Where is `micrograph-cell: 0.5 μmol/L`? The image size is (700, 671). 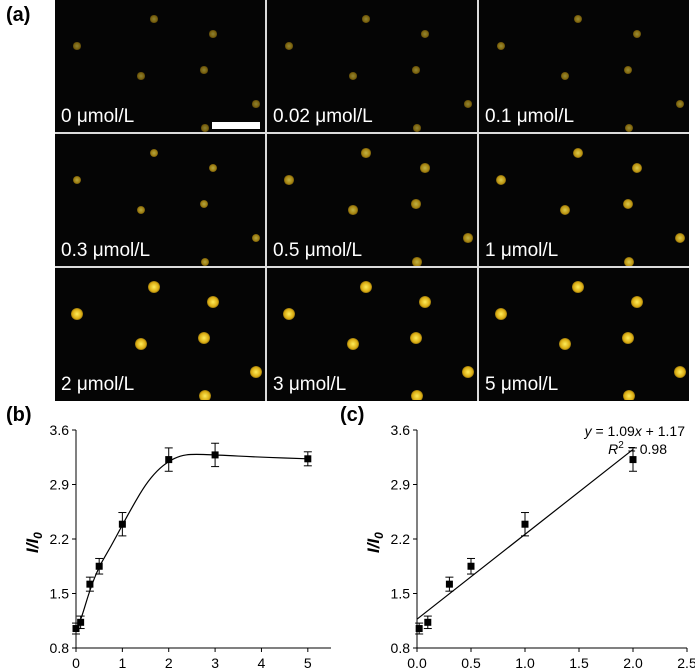
micrograph-cell: 0.5 μmol/L is located at coordinates (372, 200).